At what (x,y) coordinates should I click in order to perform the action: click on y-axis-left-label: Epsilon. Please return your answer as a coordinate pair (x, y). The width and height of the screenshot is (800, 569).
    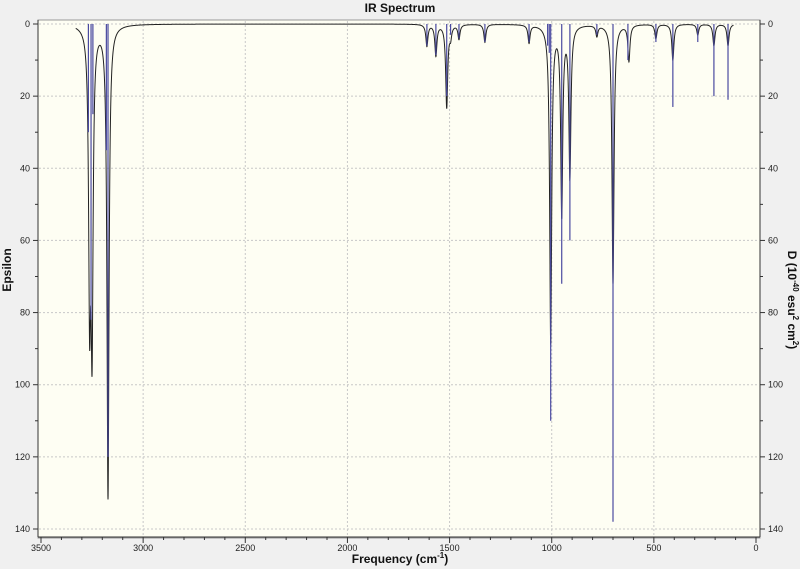
    Looking at the image, I should click on (7, 269).